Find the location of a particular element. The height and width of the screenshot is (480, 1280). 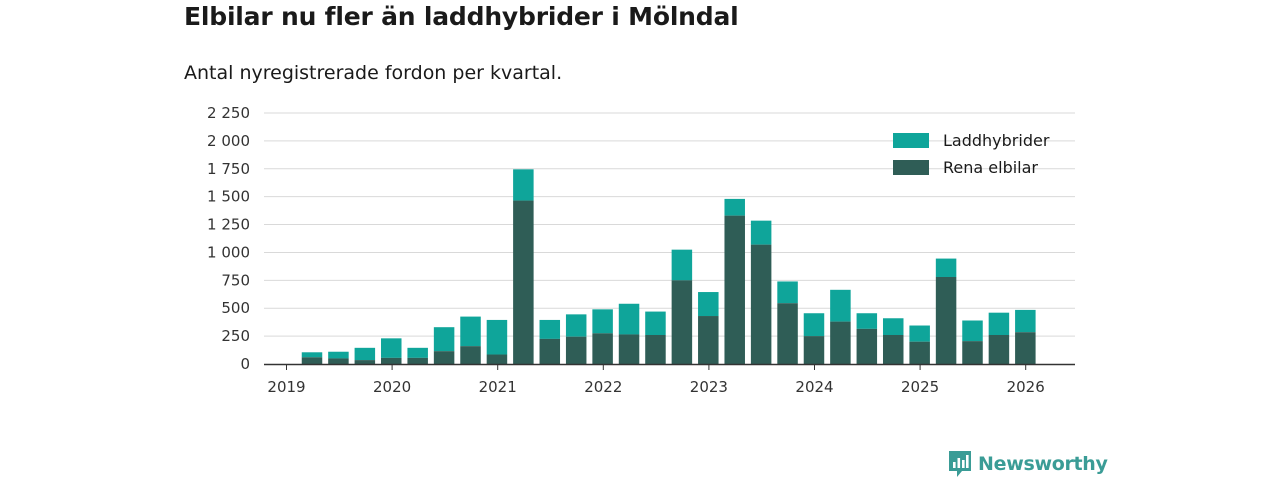

chart-subtitle: Antal nyregistrerade fordon per kvartal. is located at coordinates (373, 73).